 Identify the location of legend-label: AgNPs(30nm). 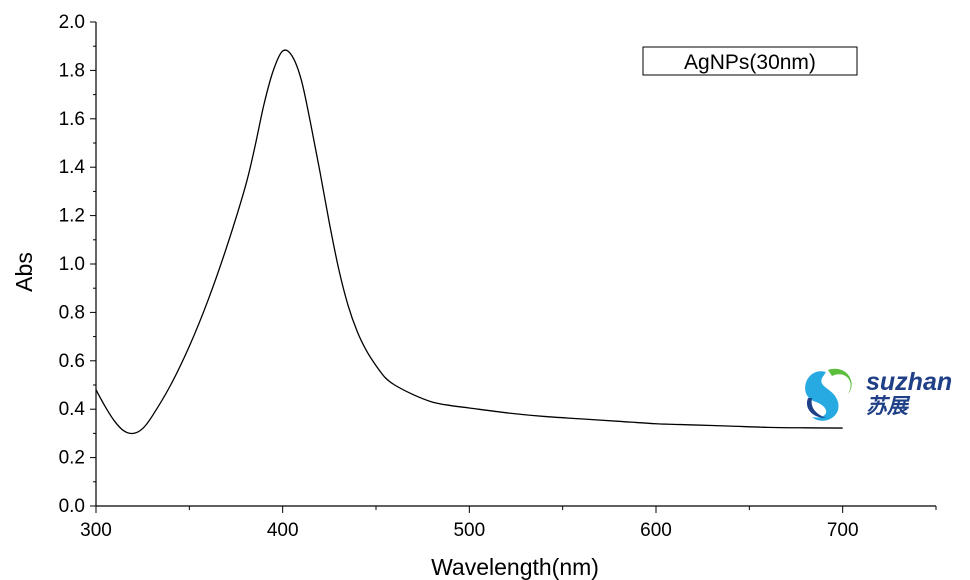
(750, 62).